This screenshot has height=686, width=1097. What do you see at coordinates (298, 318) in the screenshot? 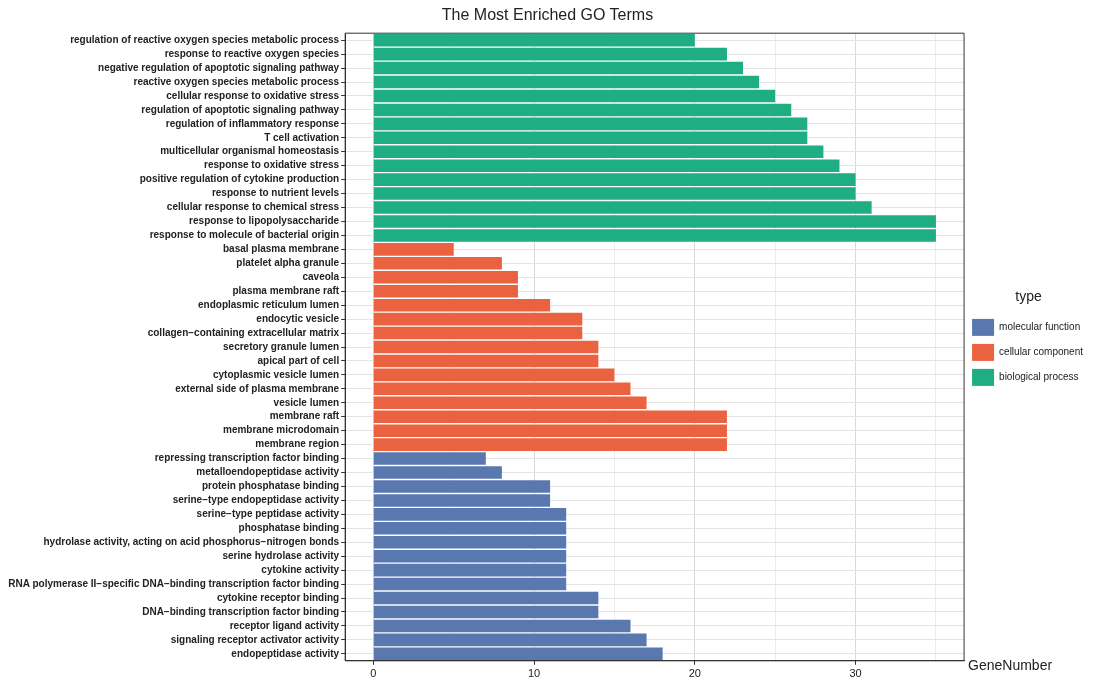
I see `y-tick-label: endocytic vesicle` at bounding box center [298, 318].